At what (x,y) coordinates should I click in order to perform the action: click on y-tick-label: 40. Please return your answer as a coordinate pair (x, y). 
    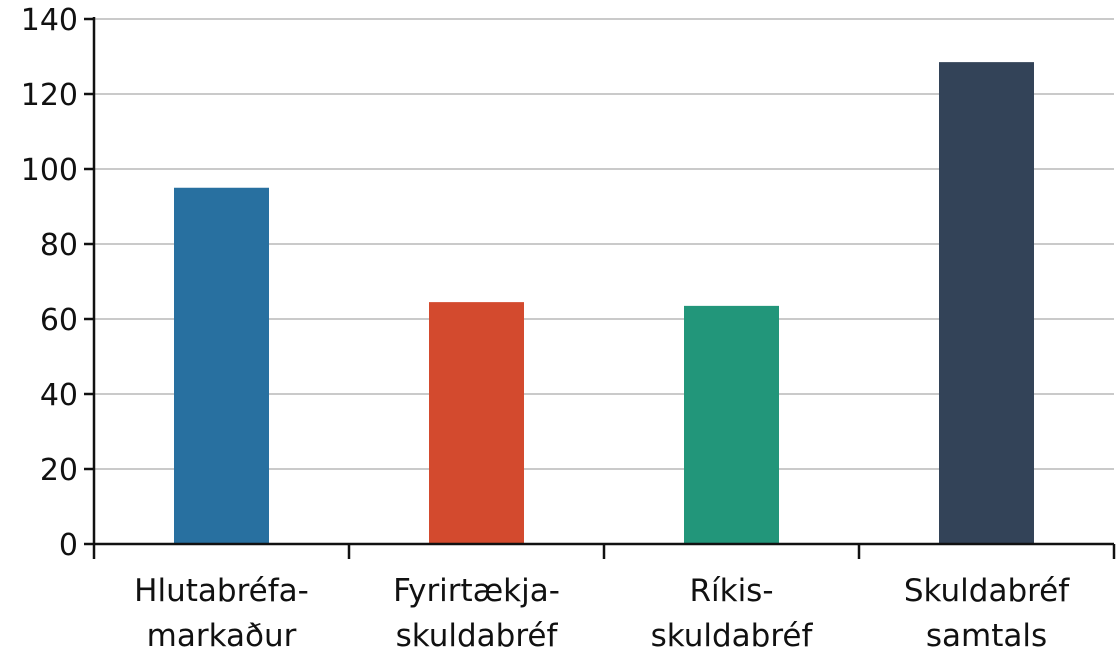
    Looking at the image, I should click on (59, 395).